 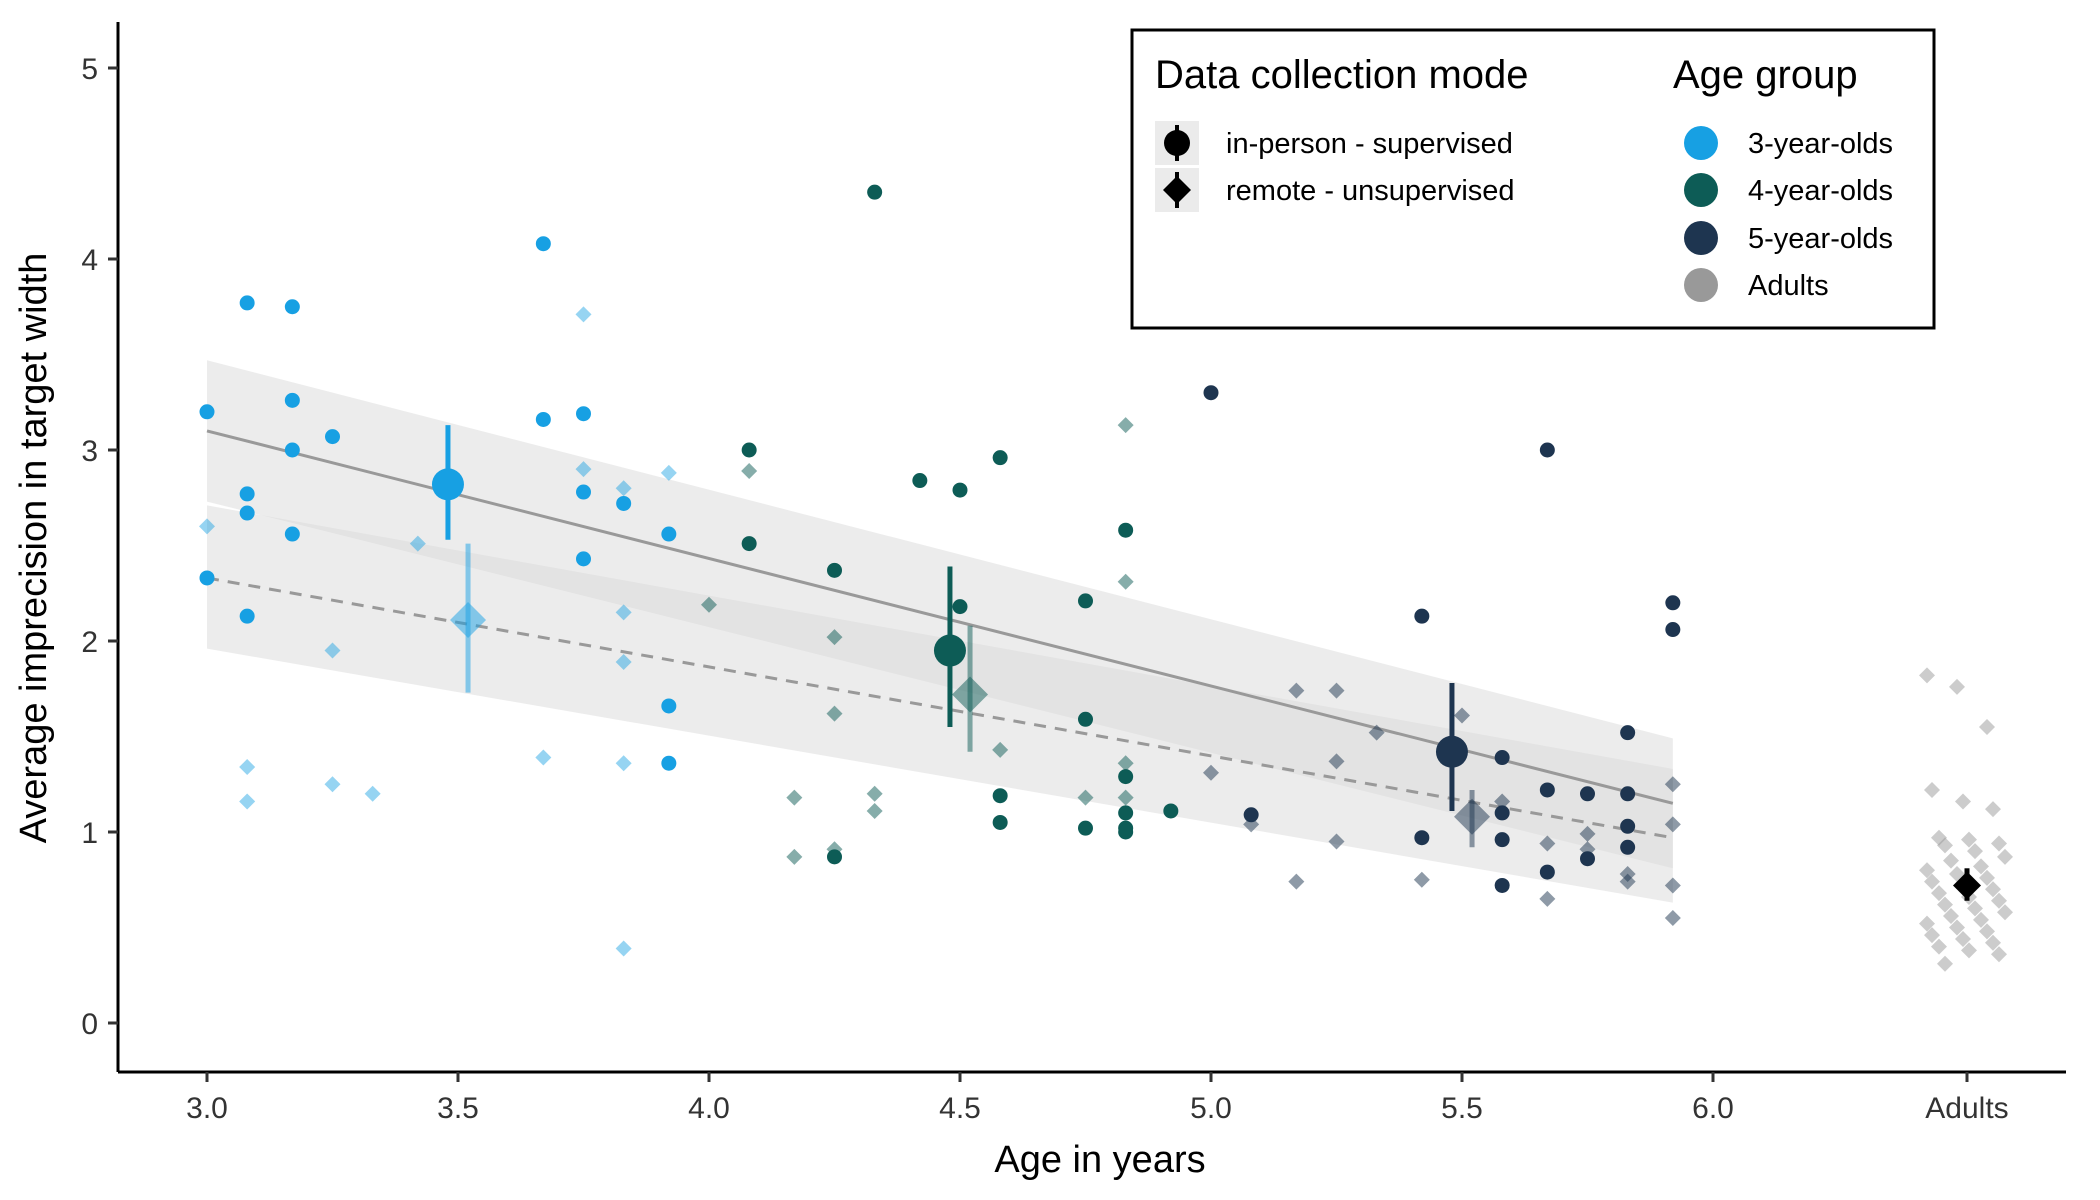 What do you see at coordinates (1097, 1098) in the screenshot?
I see `x-ticks: 3.0 3.5 4.0 4.5 5.0 5.5 6.0 Adults` at bounding box center [1097, 1098].